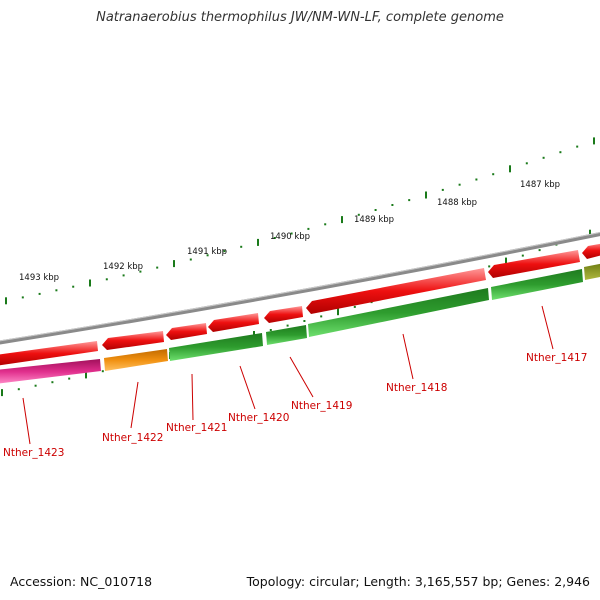 The image size is (600, 600). What do you see at coordinates (81, 581) in the screenshot?
I see `accession-text: Accession: NC_010718` at bounding box center [81, 581].